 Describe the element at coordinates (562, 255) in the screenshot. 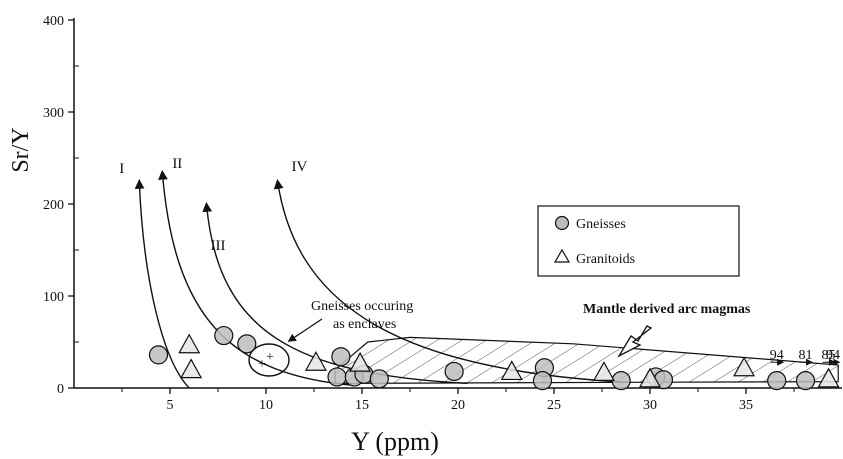

I see `legend-triangle-marker` at that location.